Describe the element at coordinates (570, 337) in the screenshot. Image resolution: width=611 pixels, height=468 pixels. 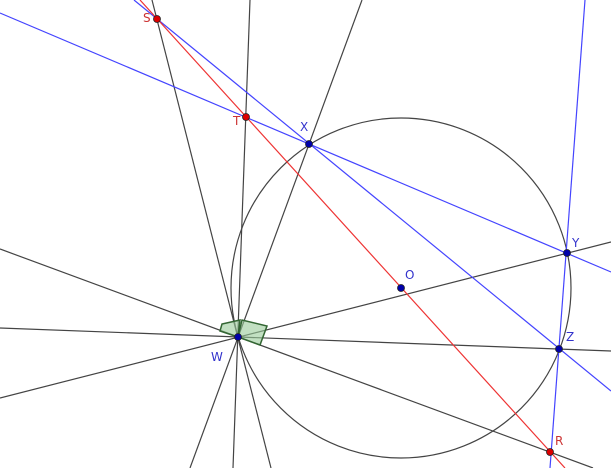
I see `point-label: Z` at that location.